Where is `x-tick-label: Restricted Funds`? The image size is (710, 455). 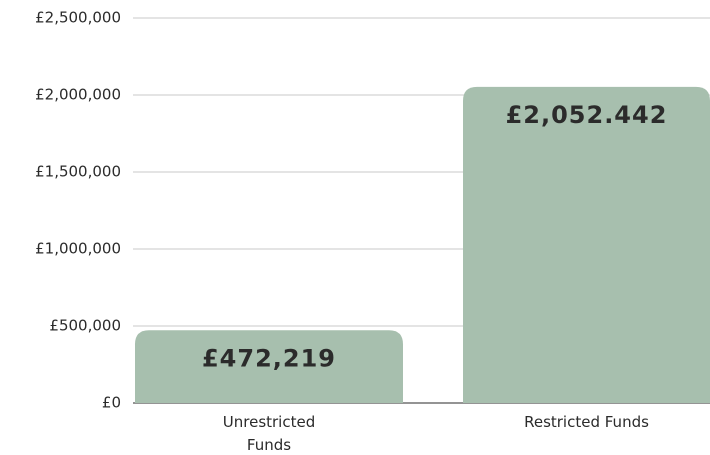 x-tick-label: Restricted Funds is located at coordinates (586, 422).